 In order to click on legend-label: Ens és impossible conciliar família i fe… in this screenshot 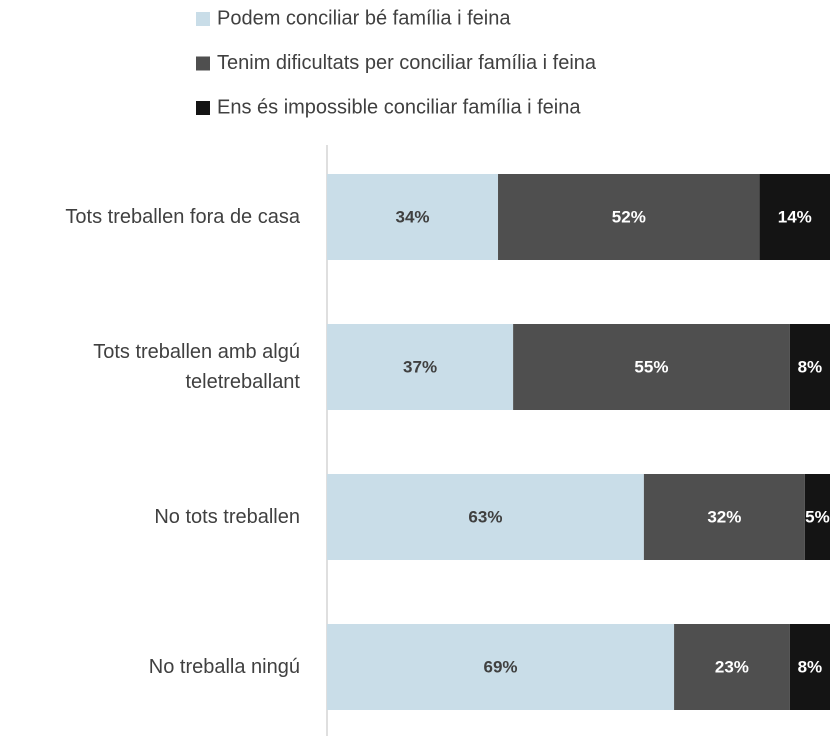, I will do `click(399, 107)`.